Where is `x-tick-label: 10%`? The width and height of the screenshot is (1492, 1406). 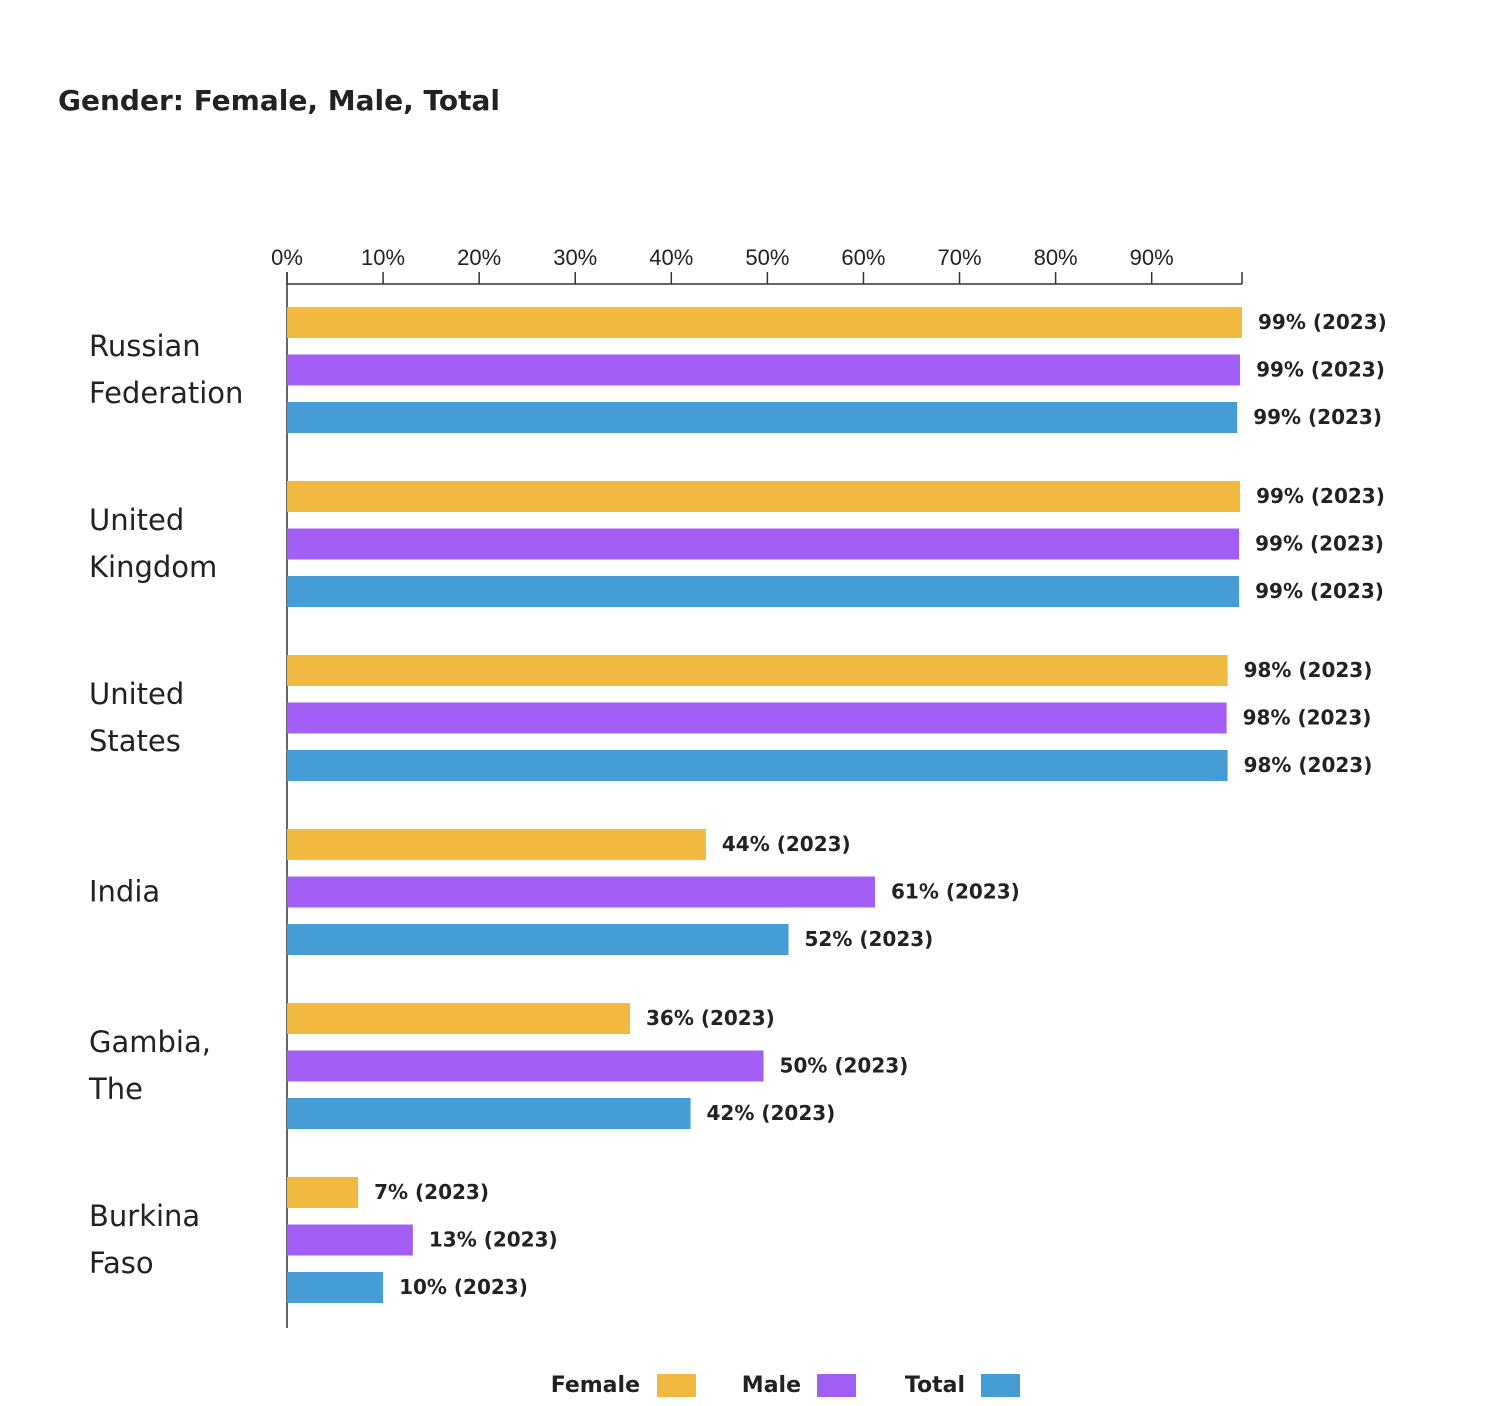
x-tick-label: 10% is located at coordinates (383, 257).